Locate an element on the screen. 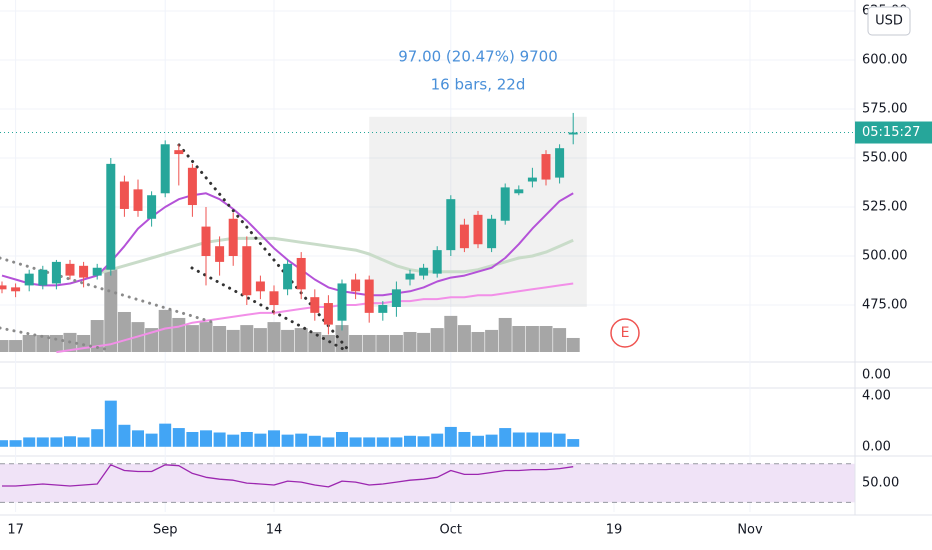 This screenshot has height=550, width=932. earnings-icon: E is located at coordinates (625, 333).